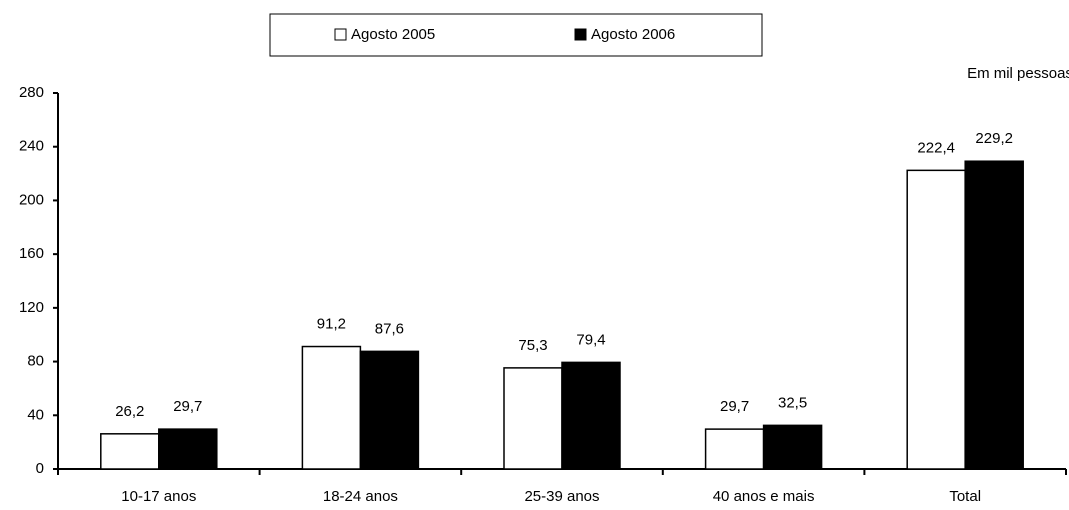 Image resolution: width=1069 pixels, height=510 pixels. What do you see at coordinates (561, 496) in the screenshot?
I see `x-tick-label: 25-39 anos` at bounding box center [561, 496].